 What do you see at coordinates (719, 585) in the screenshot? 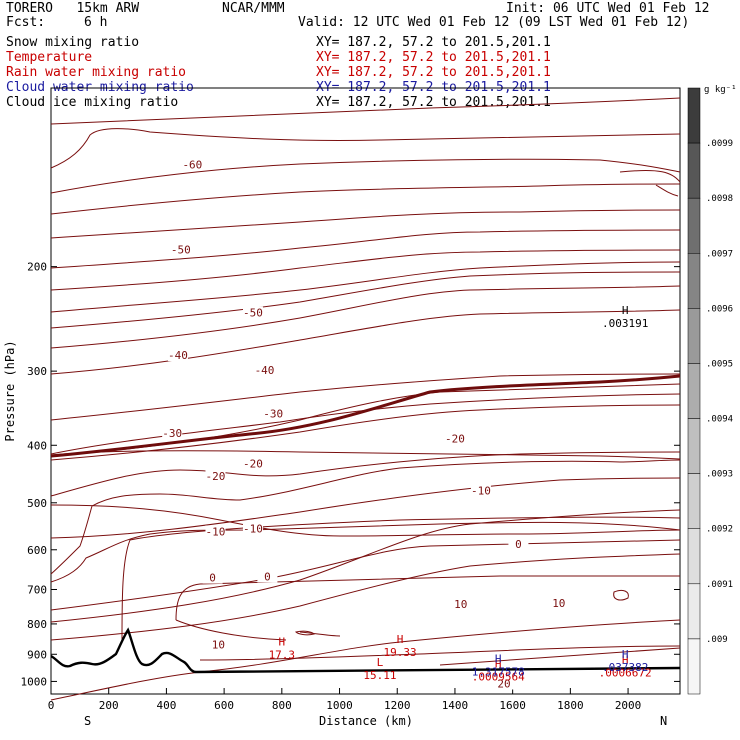
I see `colorbar-level: .0091` at bounding box center [719, 585].